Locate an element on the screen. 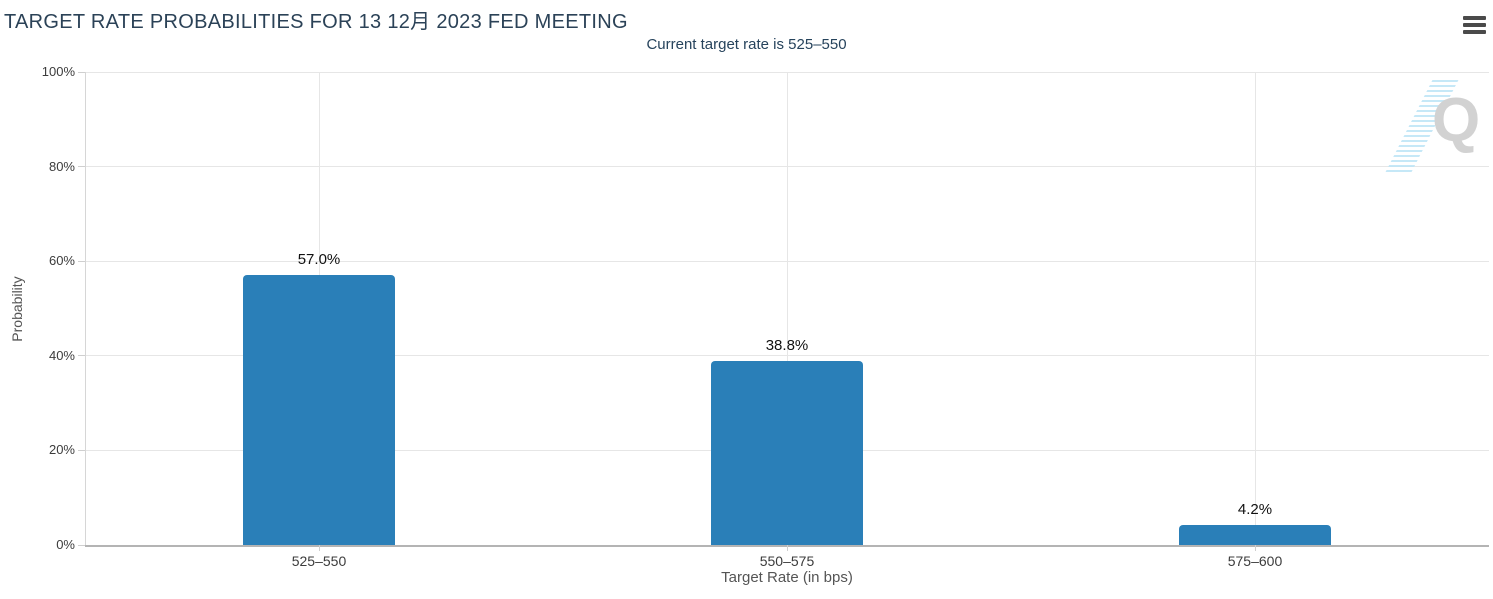  y-tick-label: 0% is located at coordinates (65, 544).